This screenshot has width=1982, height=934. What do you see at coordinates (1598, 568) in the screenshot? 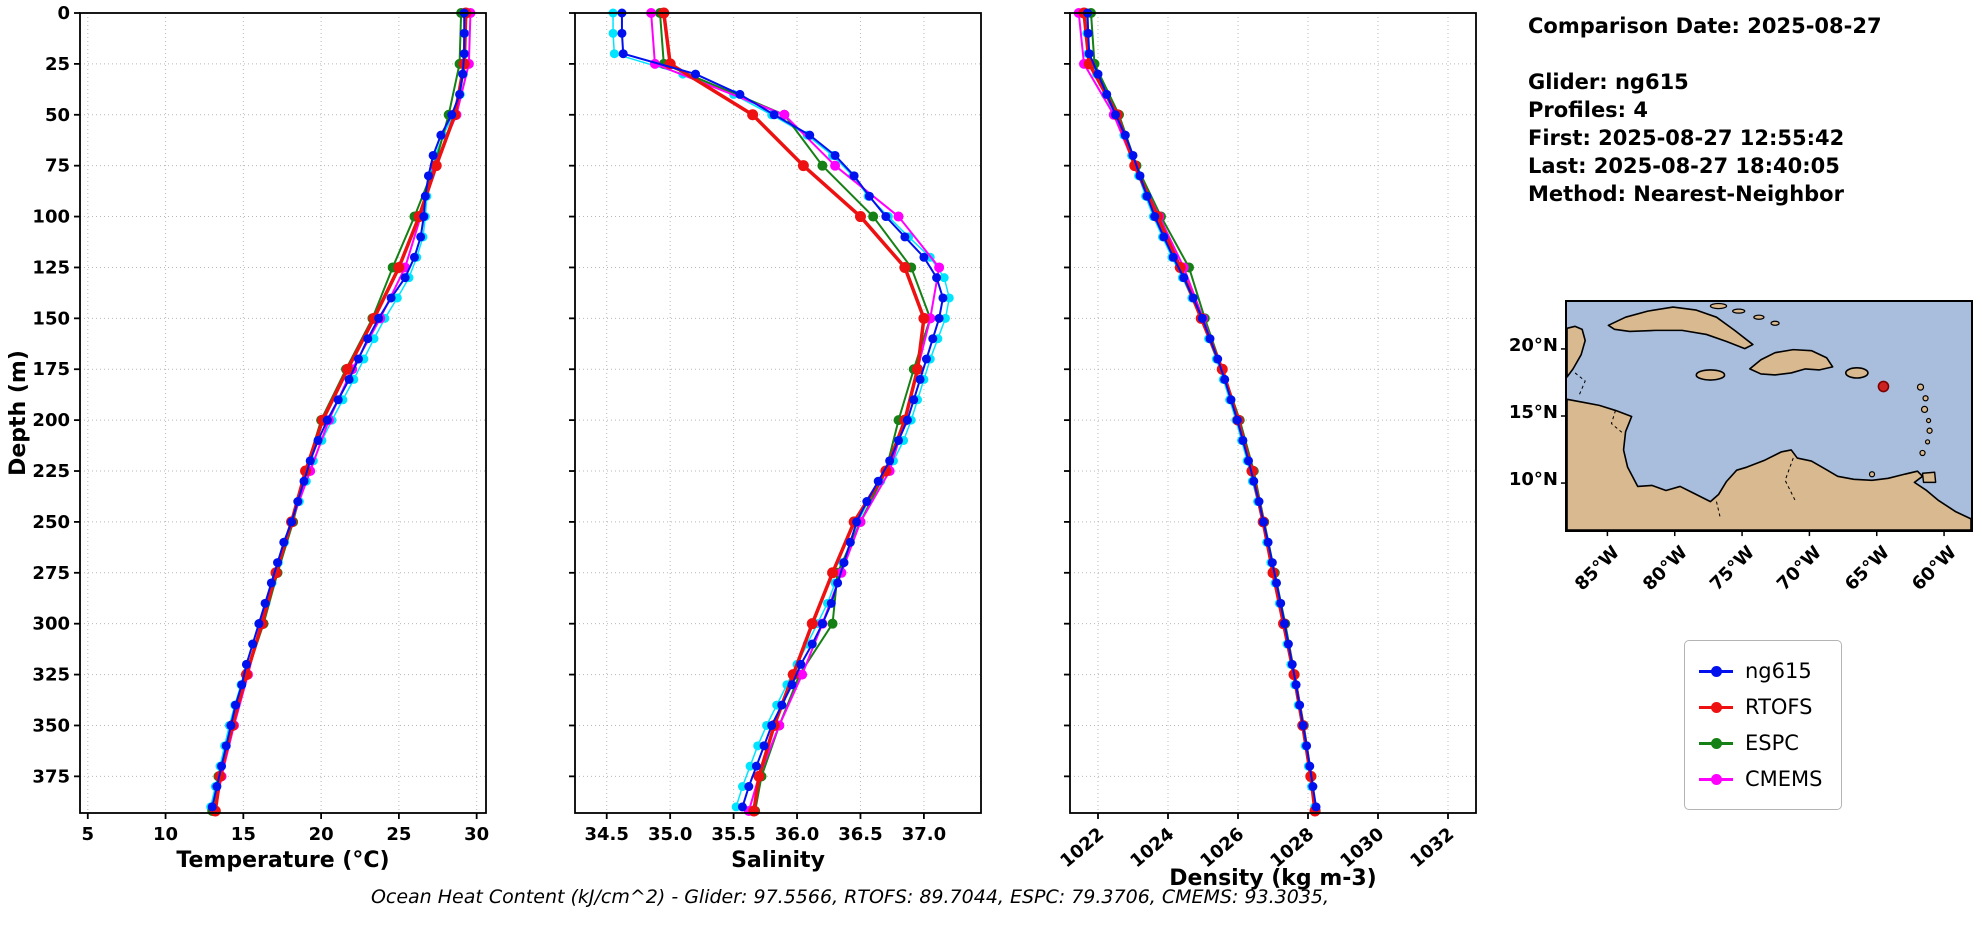
I see `map-lon-label: 85°W` at bounding box center [1598, 568].